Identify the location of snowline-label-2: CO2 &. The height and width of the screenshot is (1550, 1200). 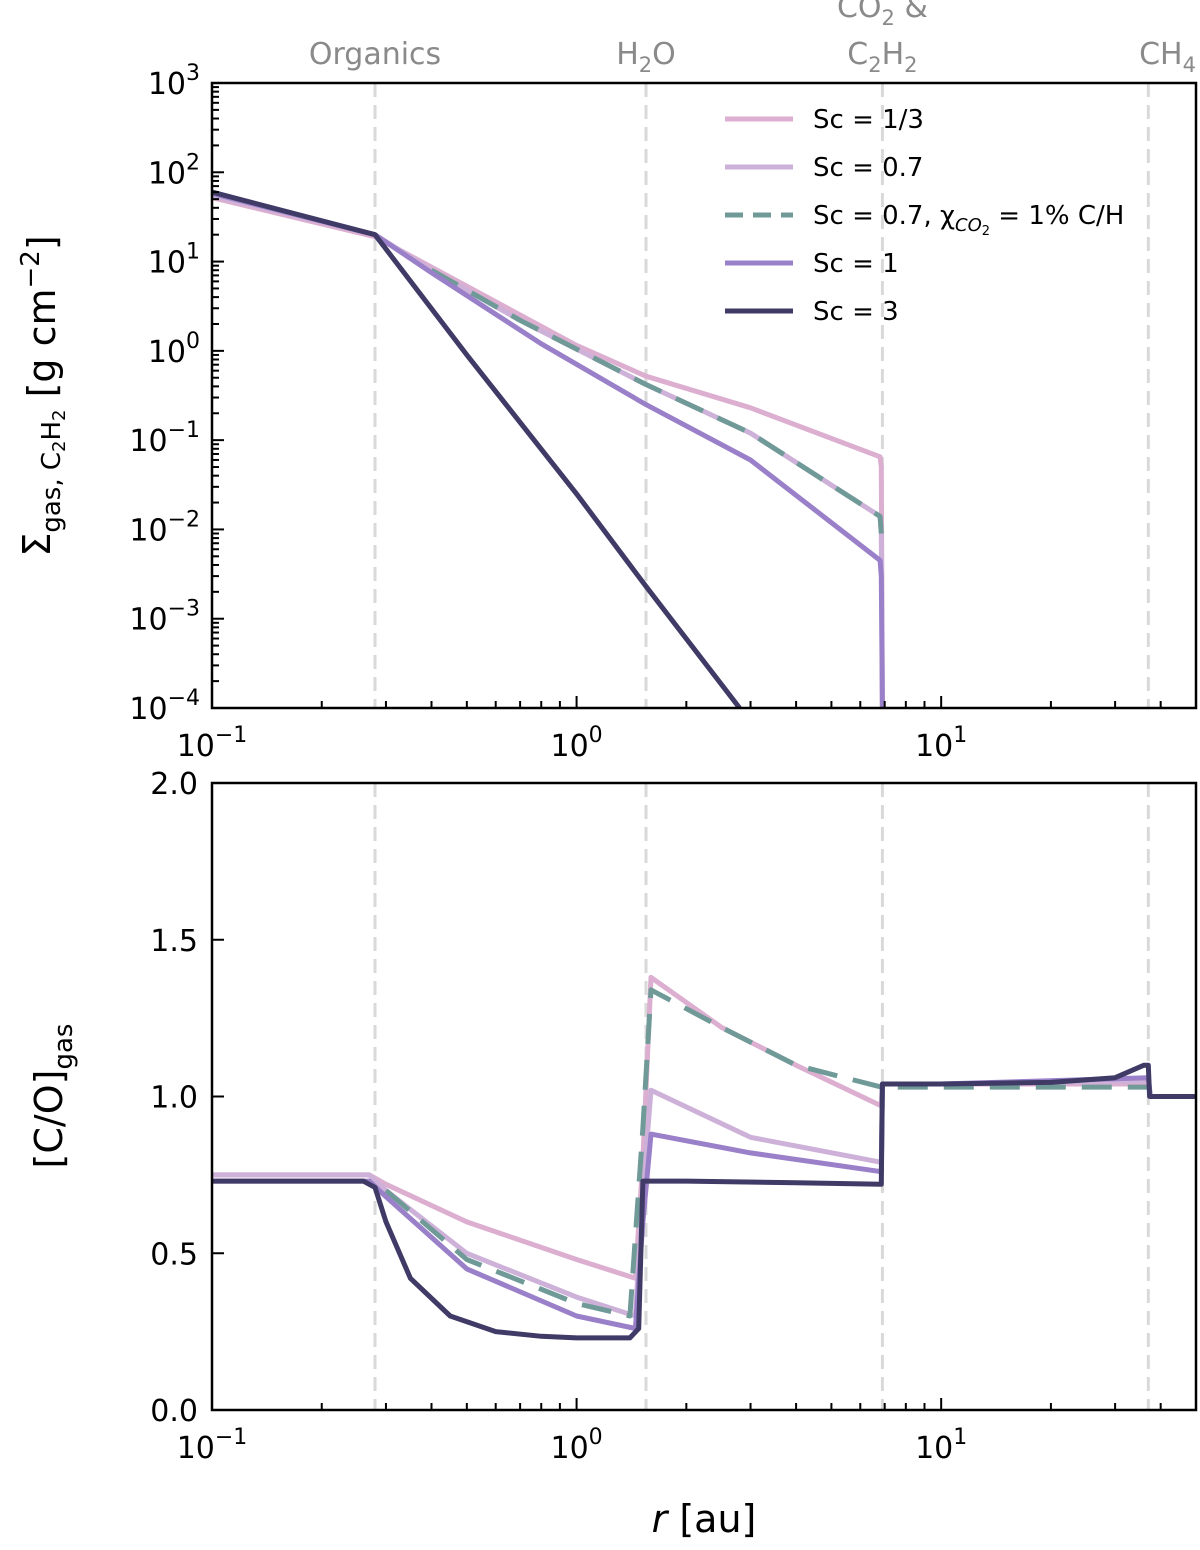
(882, 15).